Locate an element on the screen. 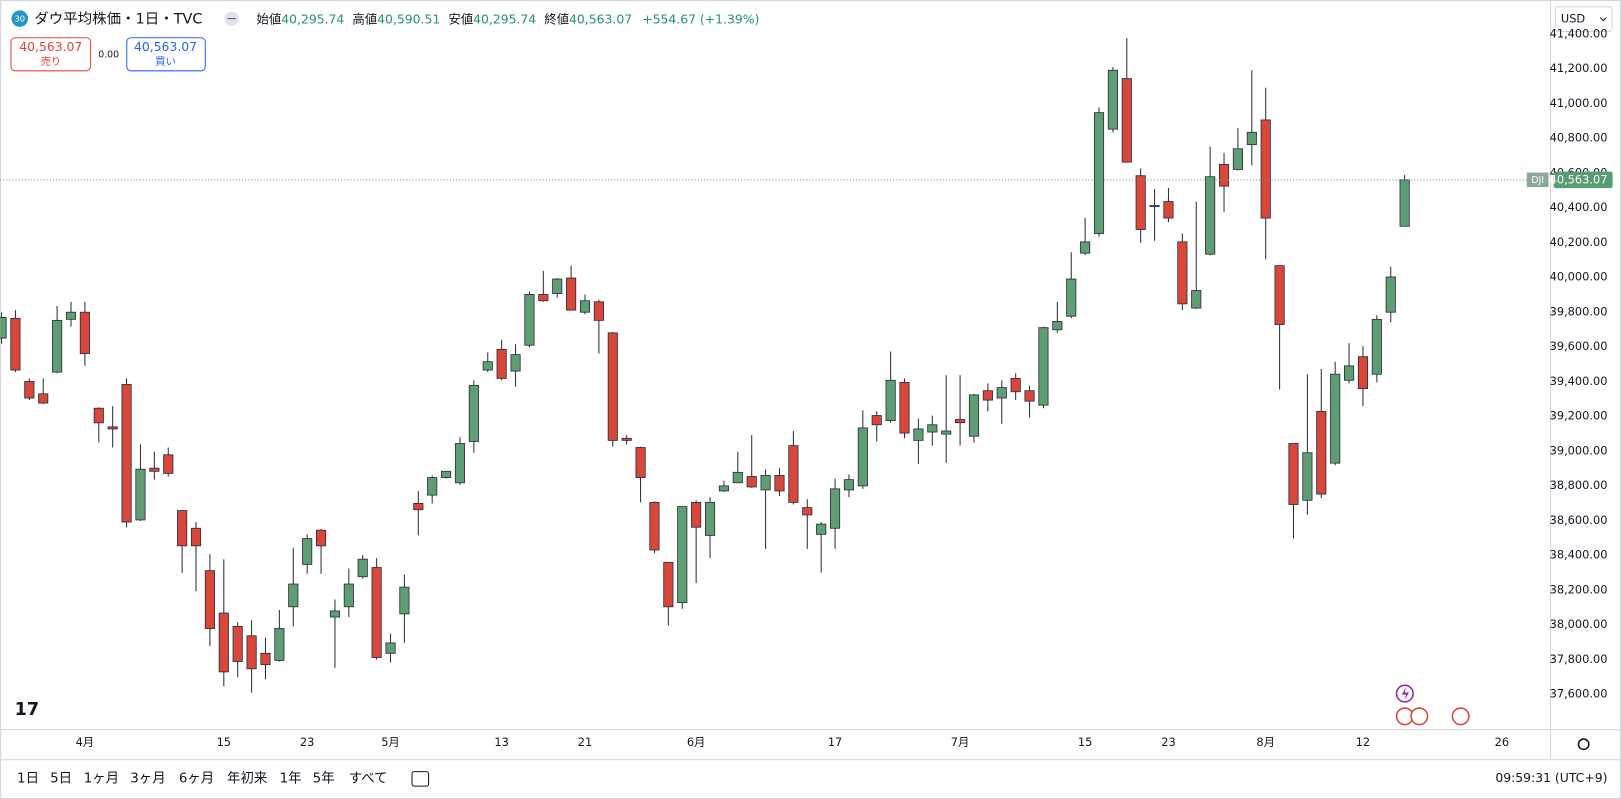 The width and height of the screenshot is (1621, 799). tv-logo: 17 is located at coordinates (27, 710).